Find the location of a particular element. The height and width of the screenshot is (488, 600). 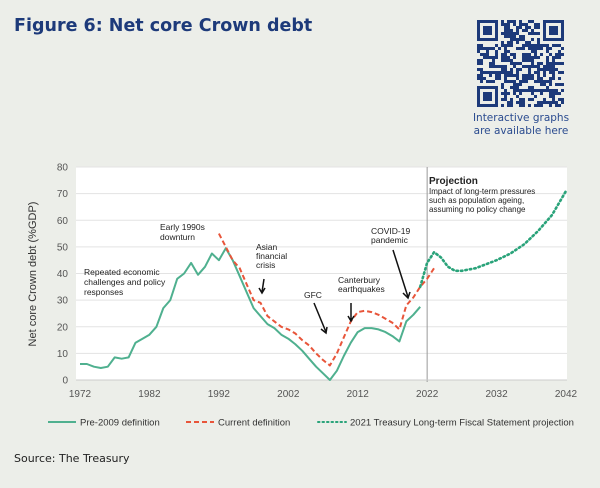

annotation-line: such as population ageing, is located at coordinates (476, 200).